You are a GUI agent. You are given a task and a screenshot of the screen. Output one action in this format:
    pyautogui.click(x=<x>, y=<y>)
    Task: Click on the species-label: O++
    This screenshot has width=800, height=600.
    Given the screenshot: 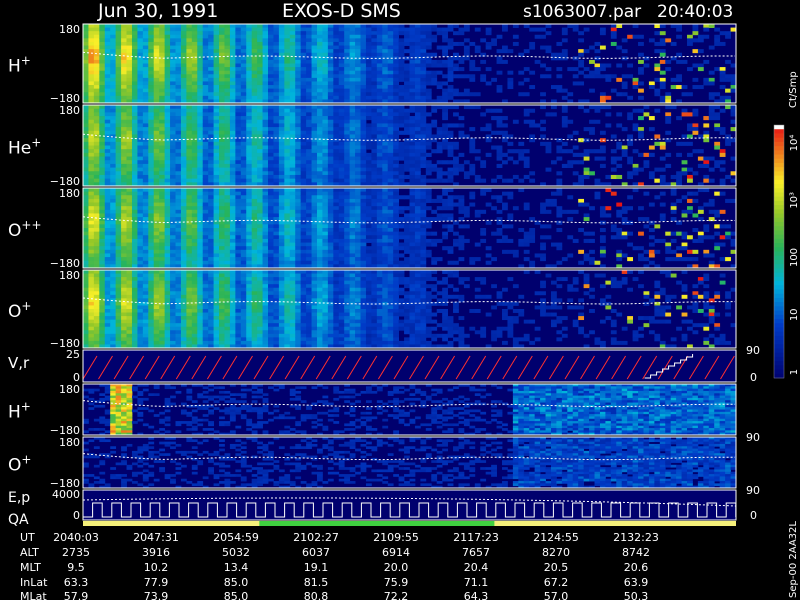 What is the action you would take?
    pyautogui.click(x=25, y=229)
    